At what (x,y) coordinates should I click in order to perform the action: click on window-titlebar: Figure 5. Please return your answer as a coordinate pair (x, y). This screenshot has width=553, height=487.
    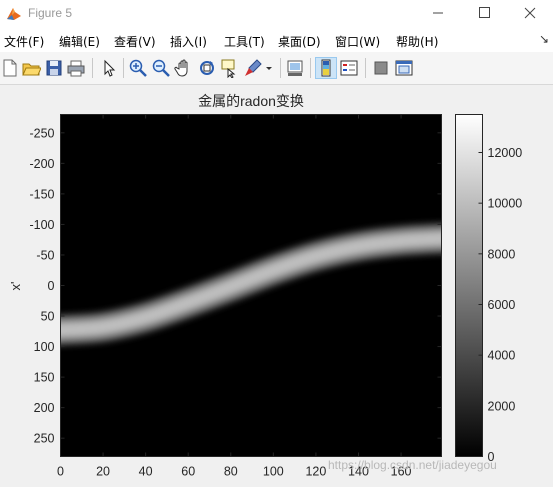
    Looking at the image, I should click on (276, 14).